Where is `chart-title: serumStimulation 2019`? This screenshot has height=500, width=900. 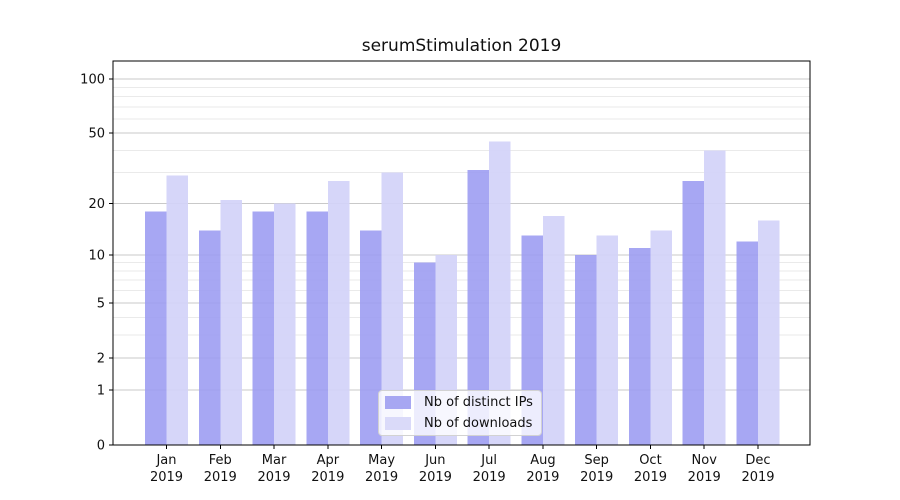 chart-title: serumStimulation 2019 is located at coordinates (461, 46).